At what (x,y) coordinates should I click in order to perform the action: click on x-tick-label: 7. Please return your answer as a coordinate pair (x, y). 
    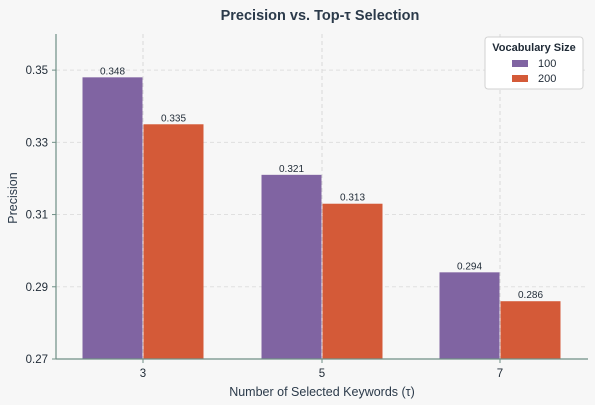
    Looking at the image, I should click on (500, 374).